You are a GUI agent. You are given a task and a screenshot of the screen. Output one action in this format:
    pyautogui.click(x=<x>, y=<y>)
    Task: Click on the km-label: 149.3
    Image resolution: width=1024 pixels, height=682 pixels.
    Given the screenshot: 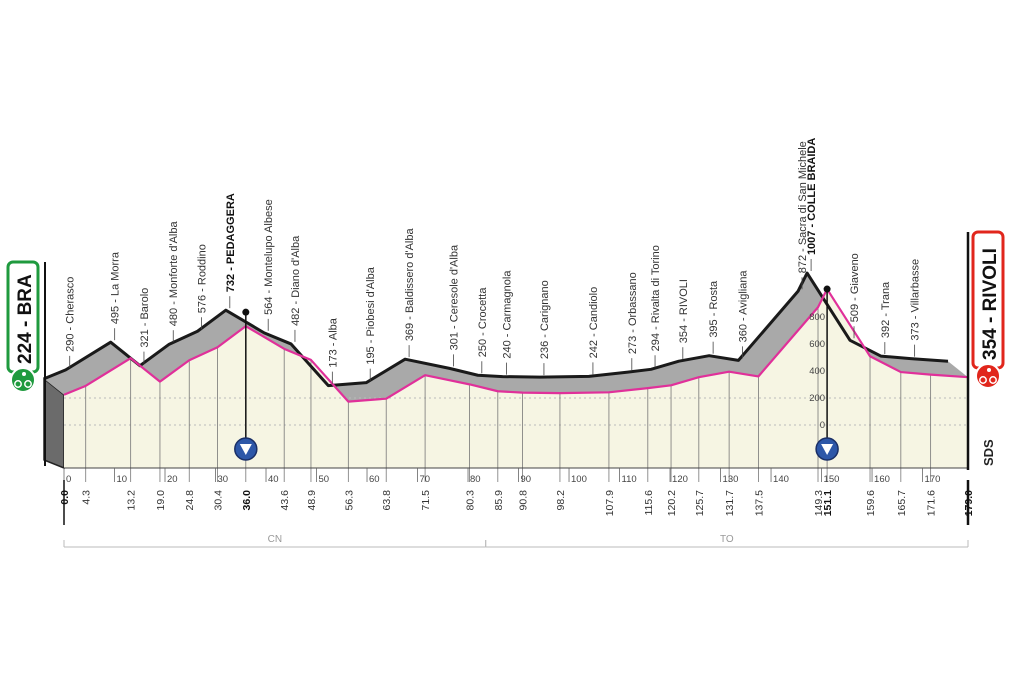 What is the action you would take?
    pyautogui.click(x=819, y=503)
    